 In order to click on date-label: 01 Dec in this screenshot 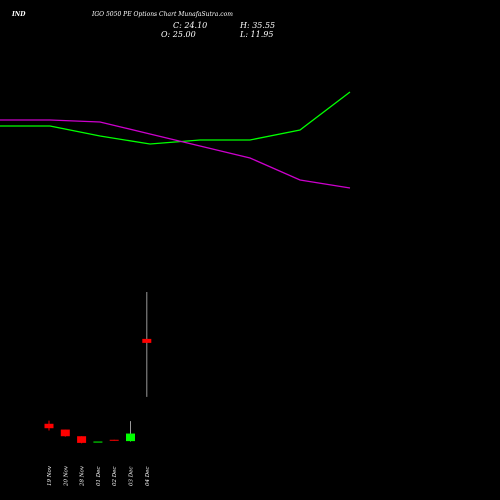, I will do `click(99, 477)`.